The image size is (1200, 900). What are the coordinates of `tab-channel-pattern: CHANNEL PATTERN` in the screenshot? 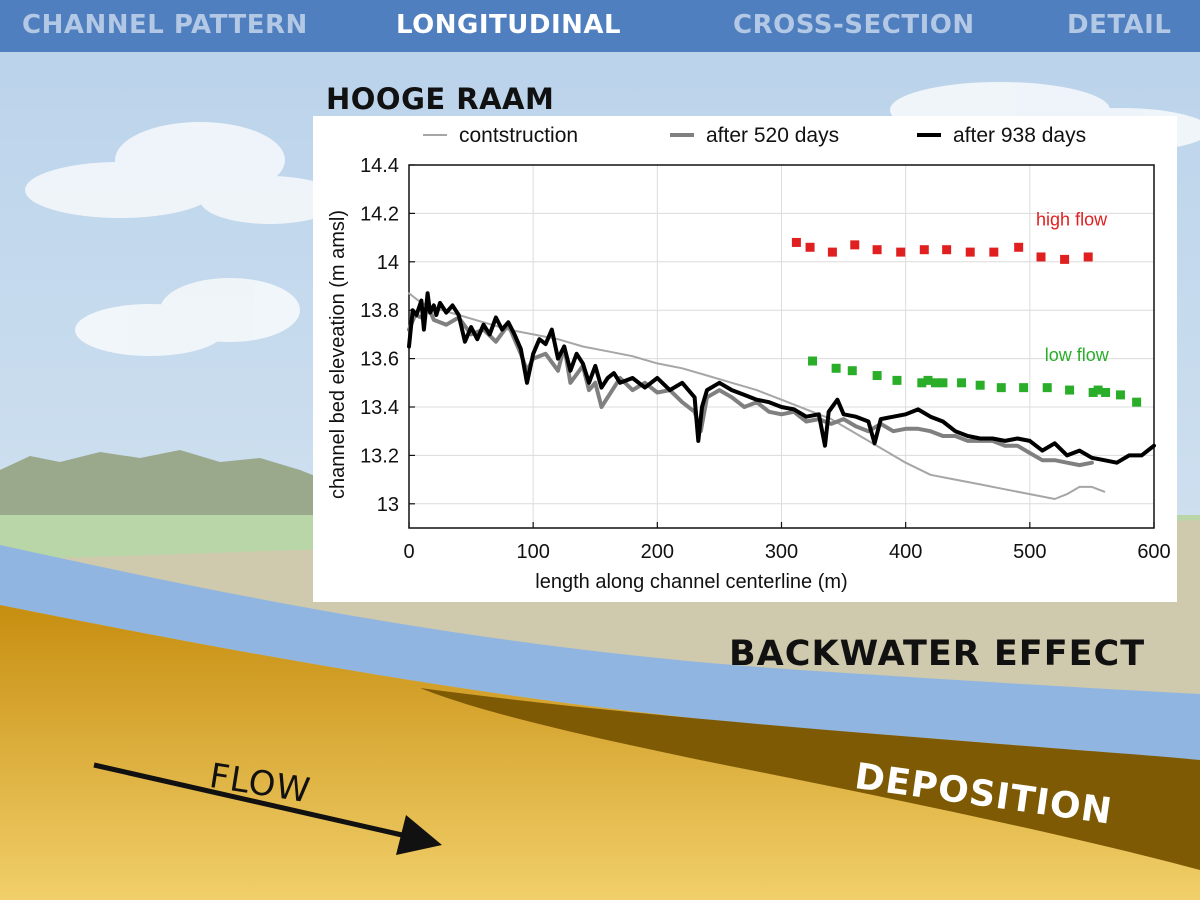 It's located at (165, 25).